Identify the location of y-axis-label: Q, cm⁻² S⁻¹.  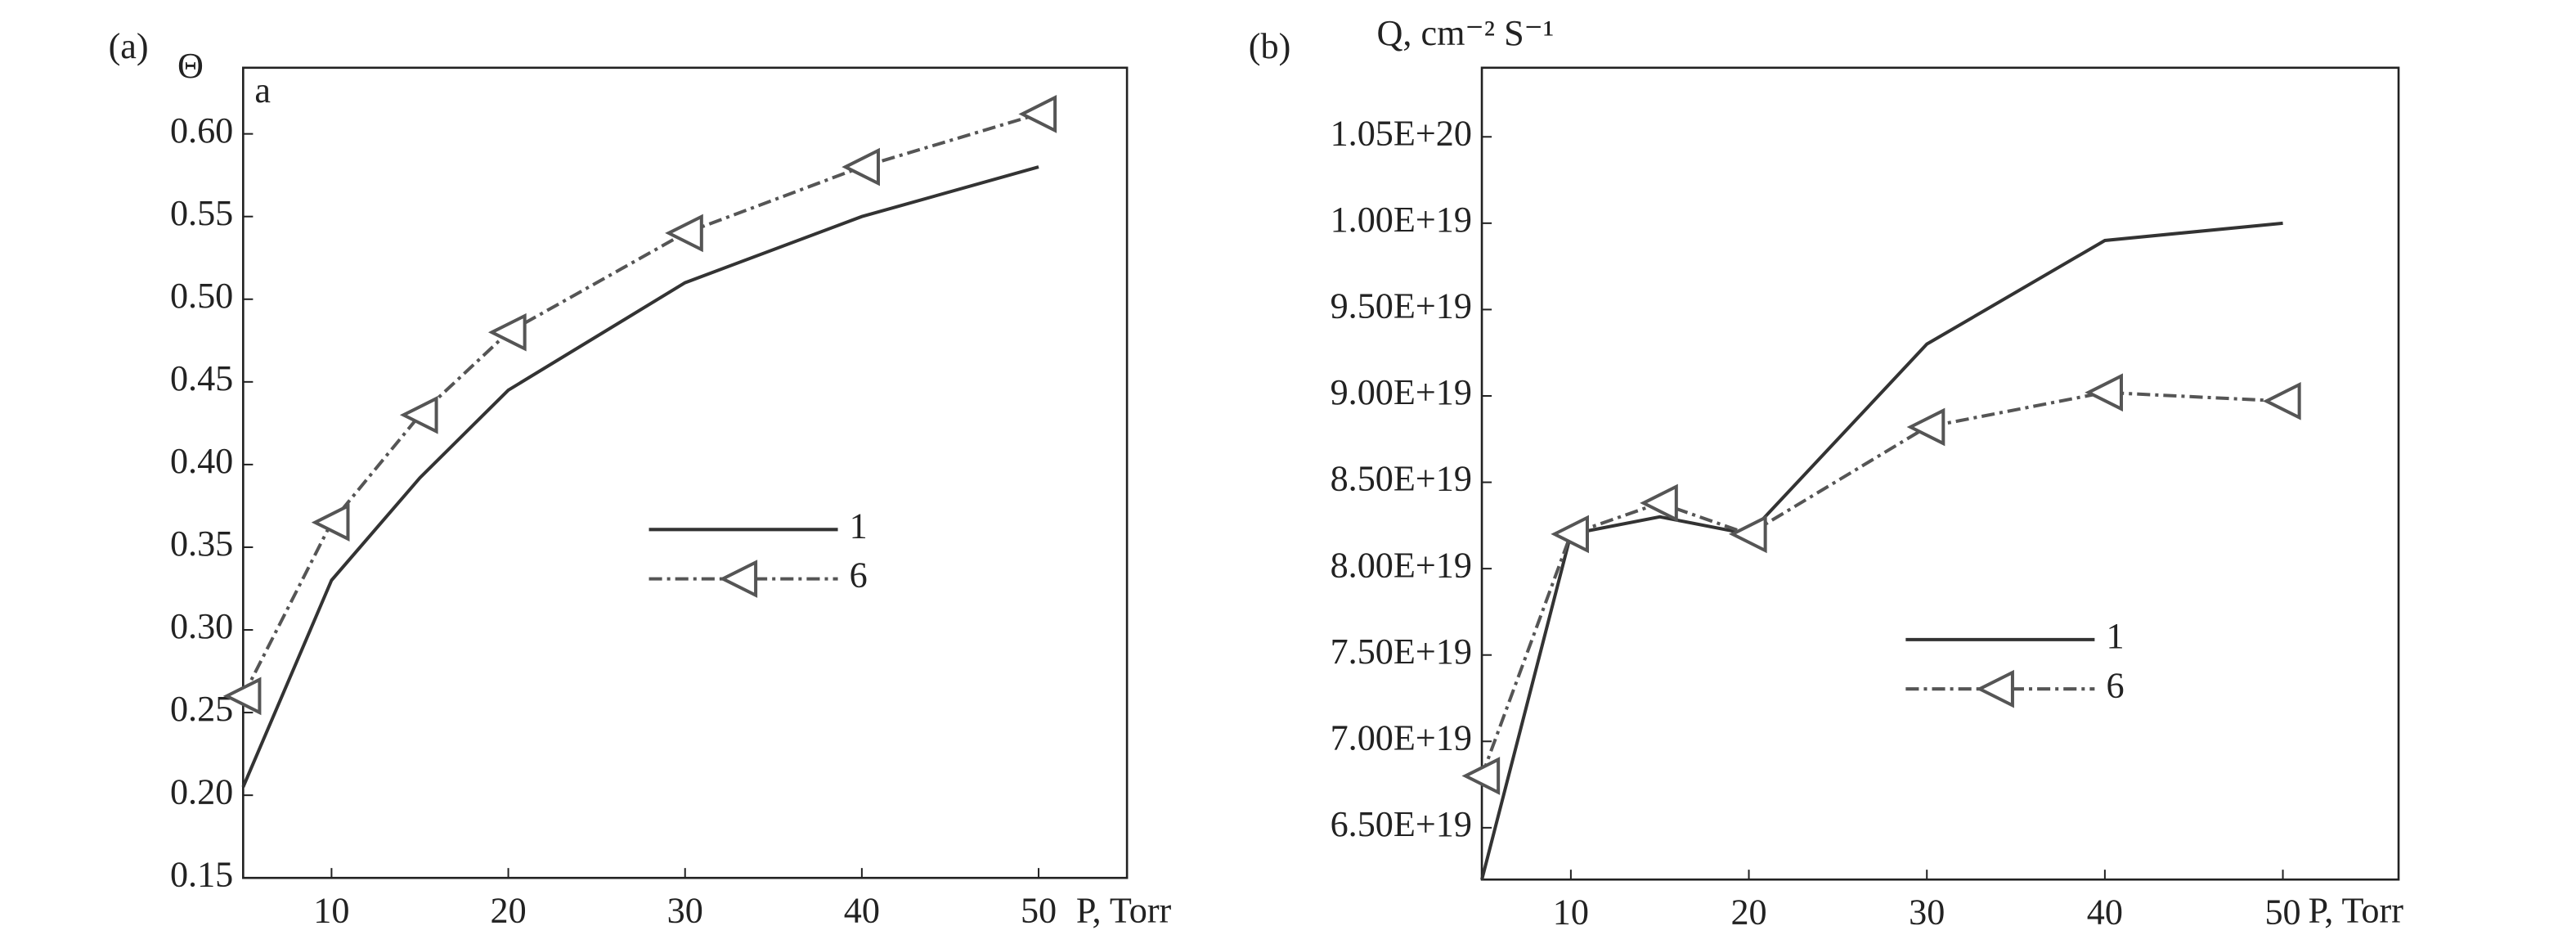
(1465, 33).